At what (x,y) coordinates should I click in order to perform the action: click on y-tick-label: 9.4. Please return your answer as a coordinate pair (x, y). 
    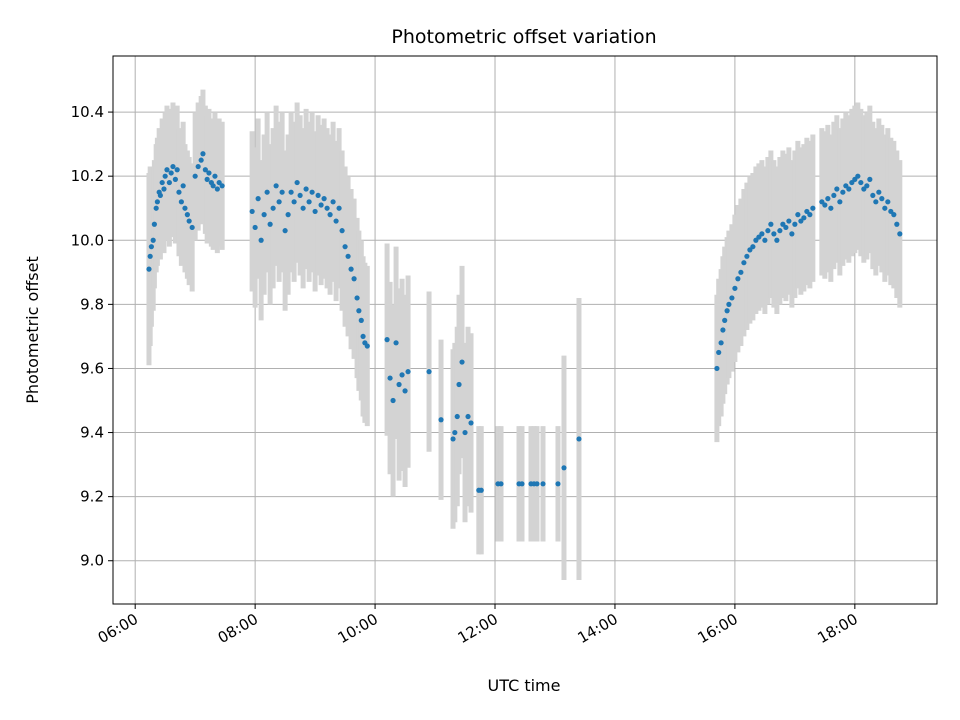
    Looking at the image, I should click on (92, 433).